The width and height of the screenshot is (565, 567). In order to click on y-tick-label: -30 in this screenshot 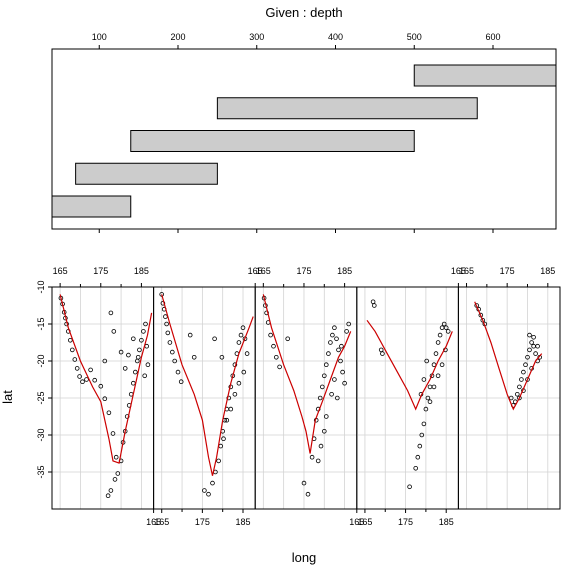, I will do `click(41, 434)`.